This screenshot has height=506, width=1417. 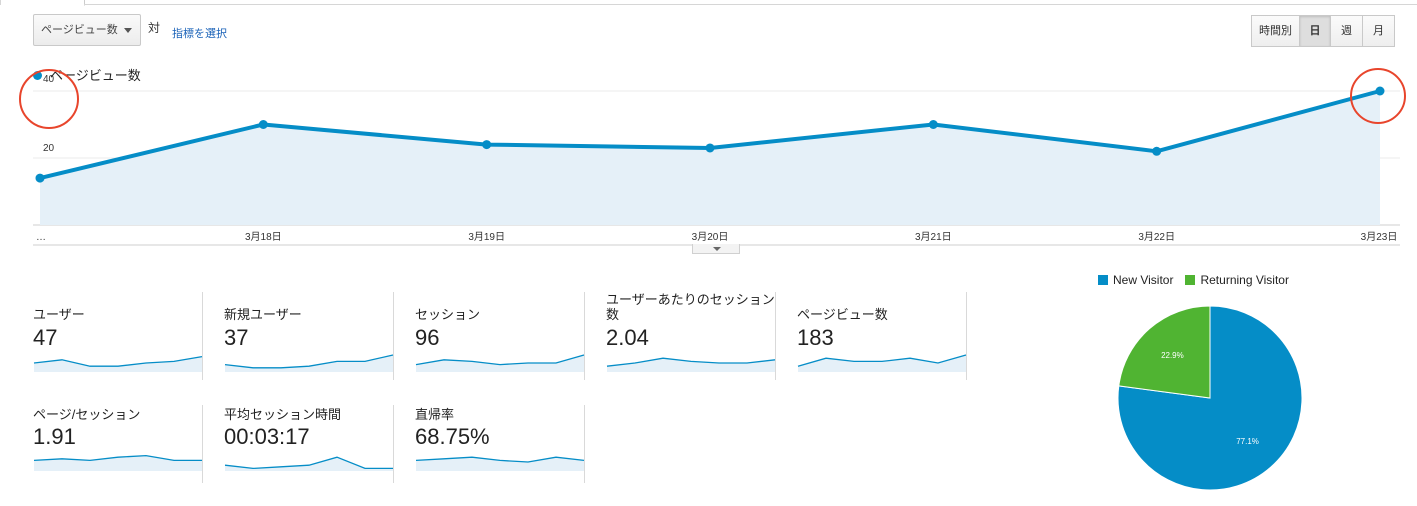 What do you see at coordinates (448, 314) in the screenshot?
I see `metric-label: セッション` at bounding box center [448, 314].